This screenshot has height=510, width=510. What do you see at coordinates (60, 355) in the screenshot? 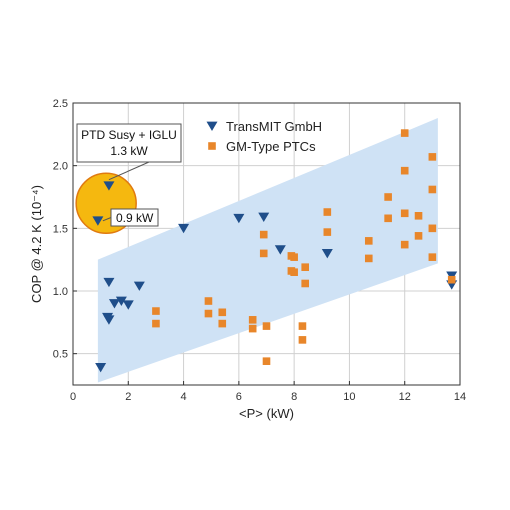
I see `y-tick-label: 0.5` at bounding box center [60, 355].